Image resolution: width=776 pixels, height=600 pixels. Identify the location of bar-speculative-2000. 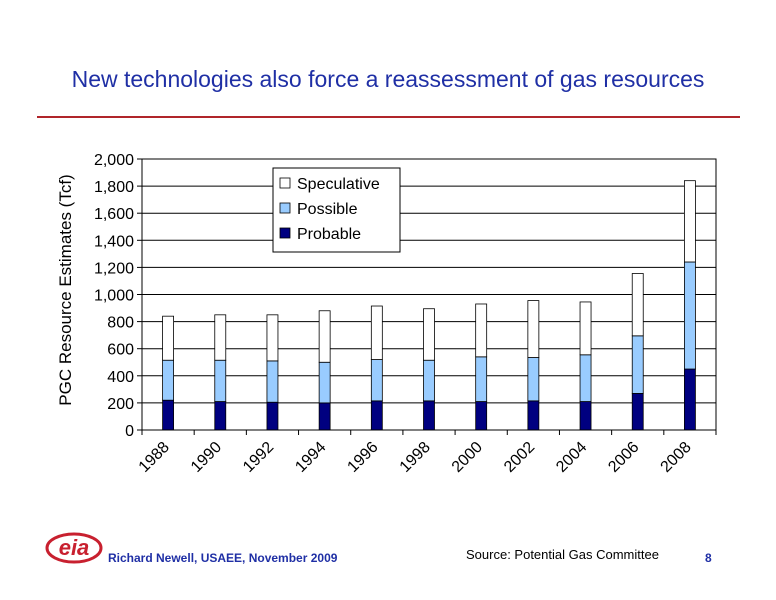
(481, 330).